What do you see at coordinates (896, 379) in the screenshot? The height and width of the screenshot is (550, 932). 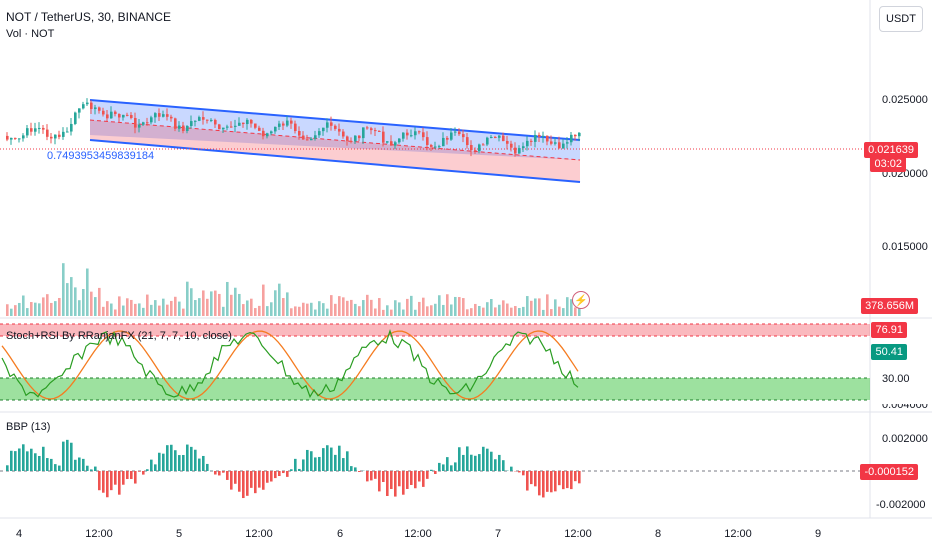 I see `stoch-level-label: 30.00` at bounding box center [896, 379].